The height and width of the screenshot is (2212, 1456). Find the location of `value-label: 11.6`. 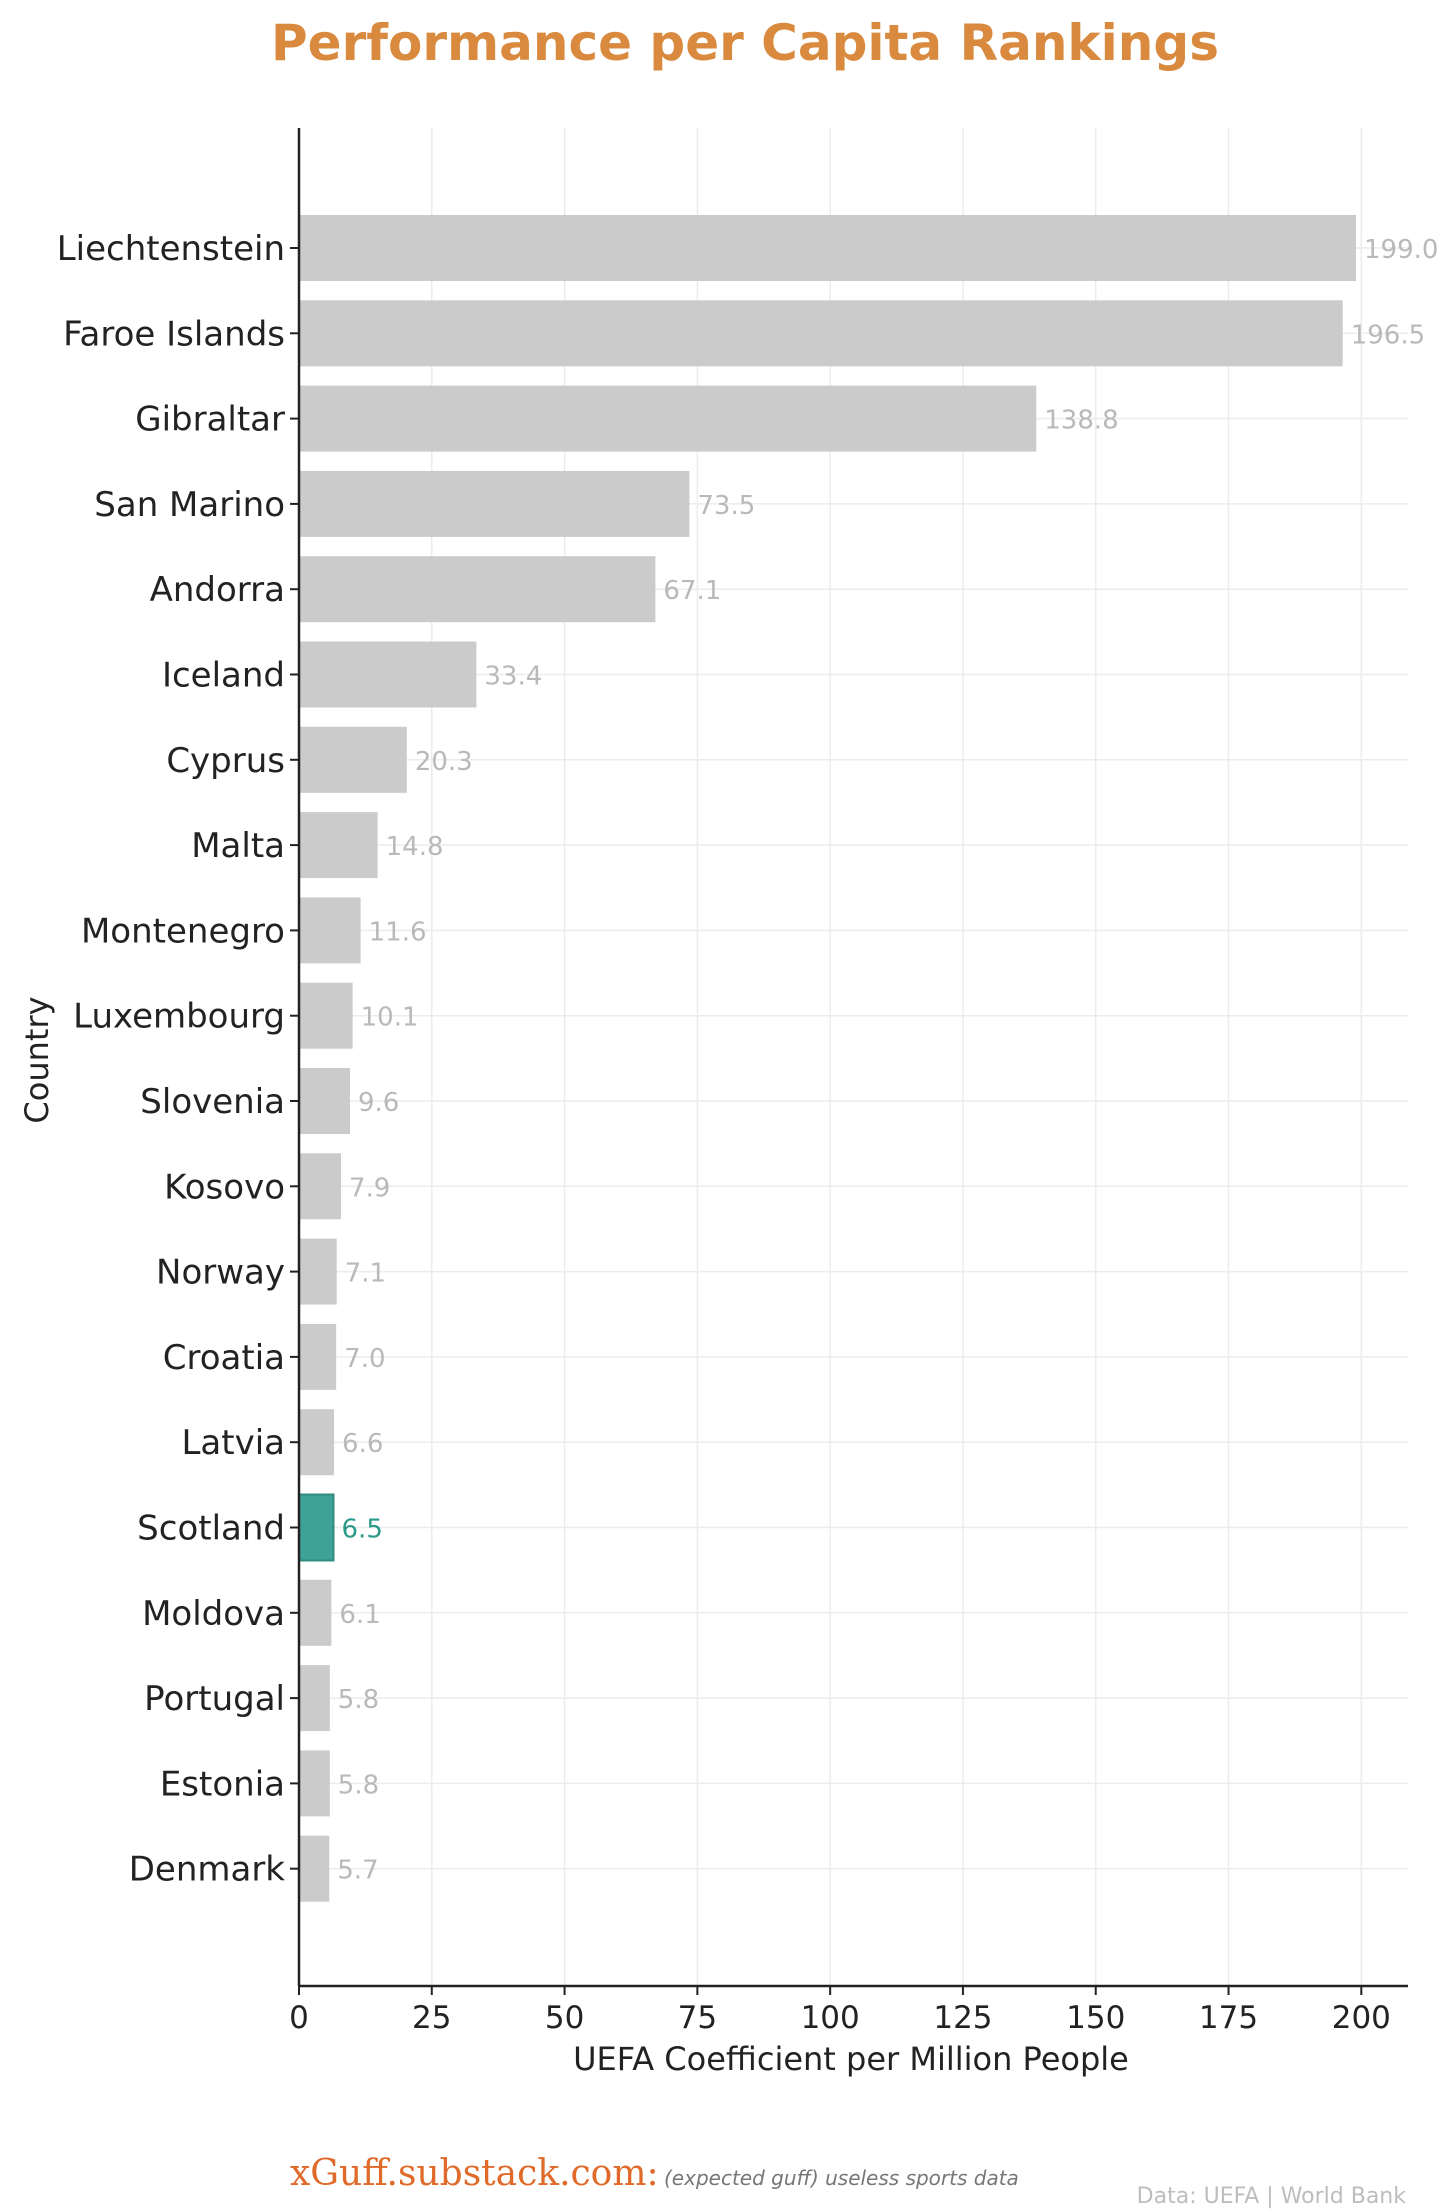

value-label: 11.6 is located at coordinates (398, 932).